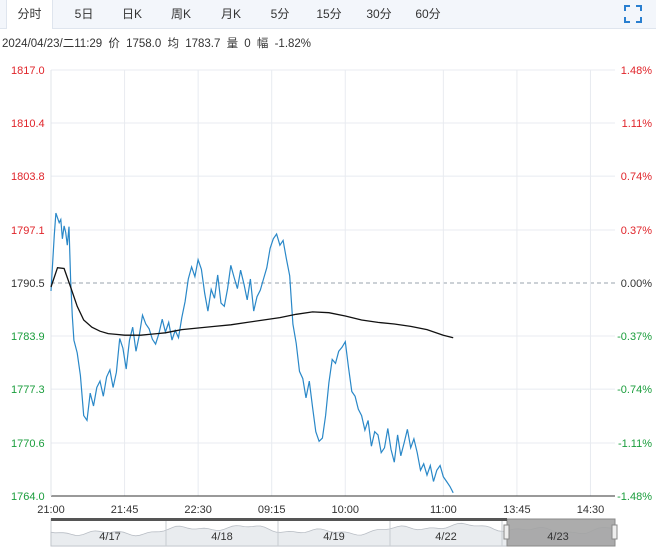  What do you see at coordinates (428, 14) in the screenshot?
I see `tab-60min: 60分` at bounding box center [428, 14].